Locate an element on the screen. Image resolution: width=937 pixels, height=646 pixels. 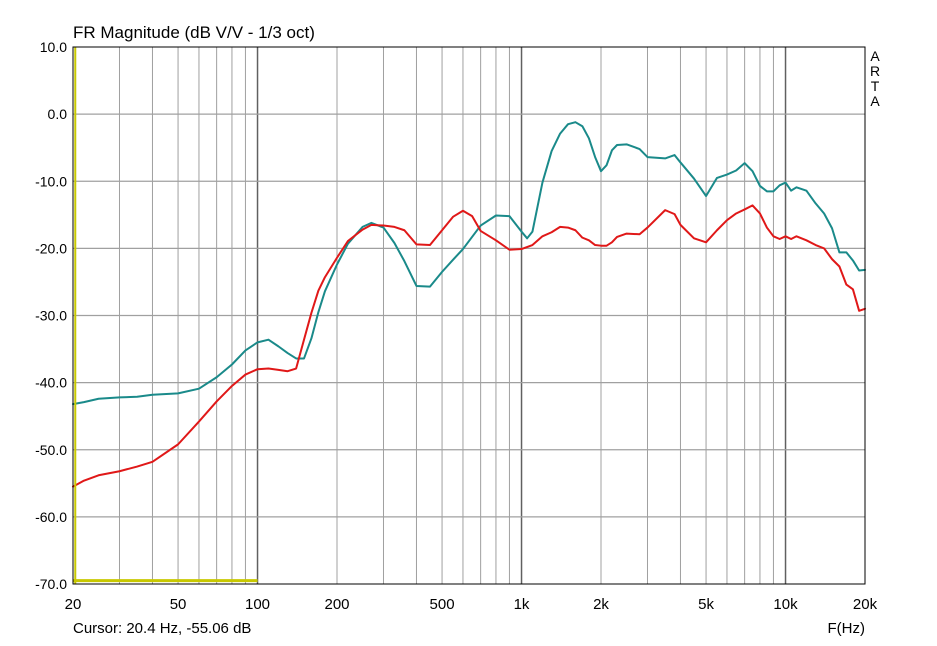
x-tick-label: 10k is located at coordinates (785, 604).